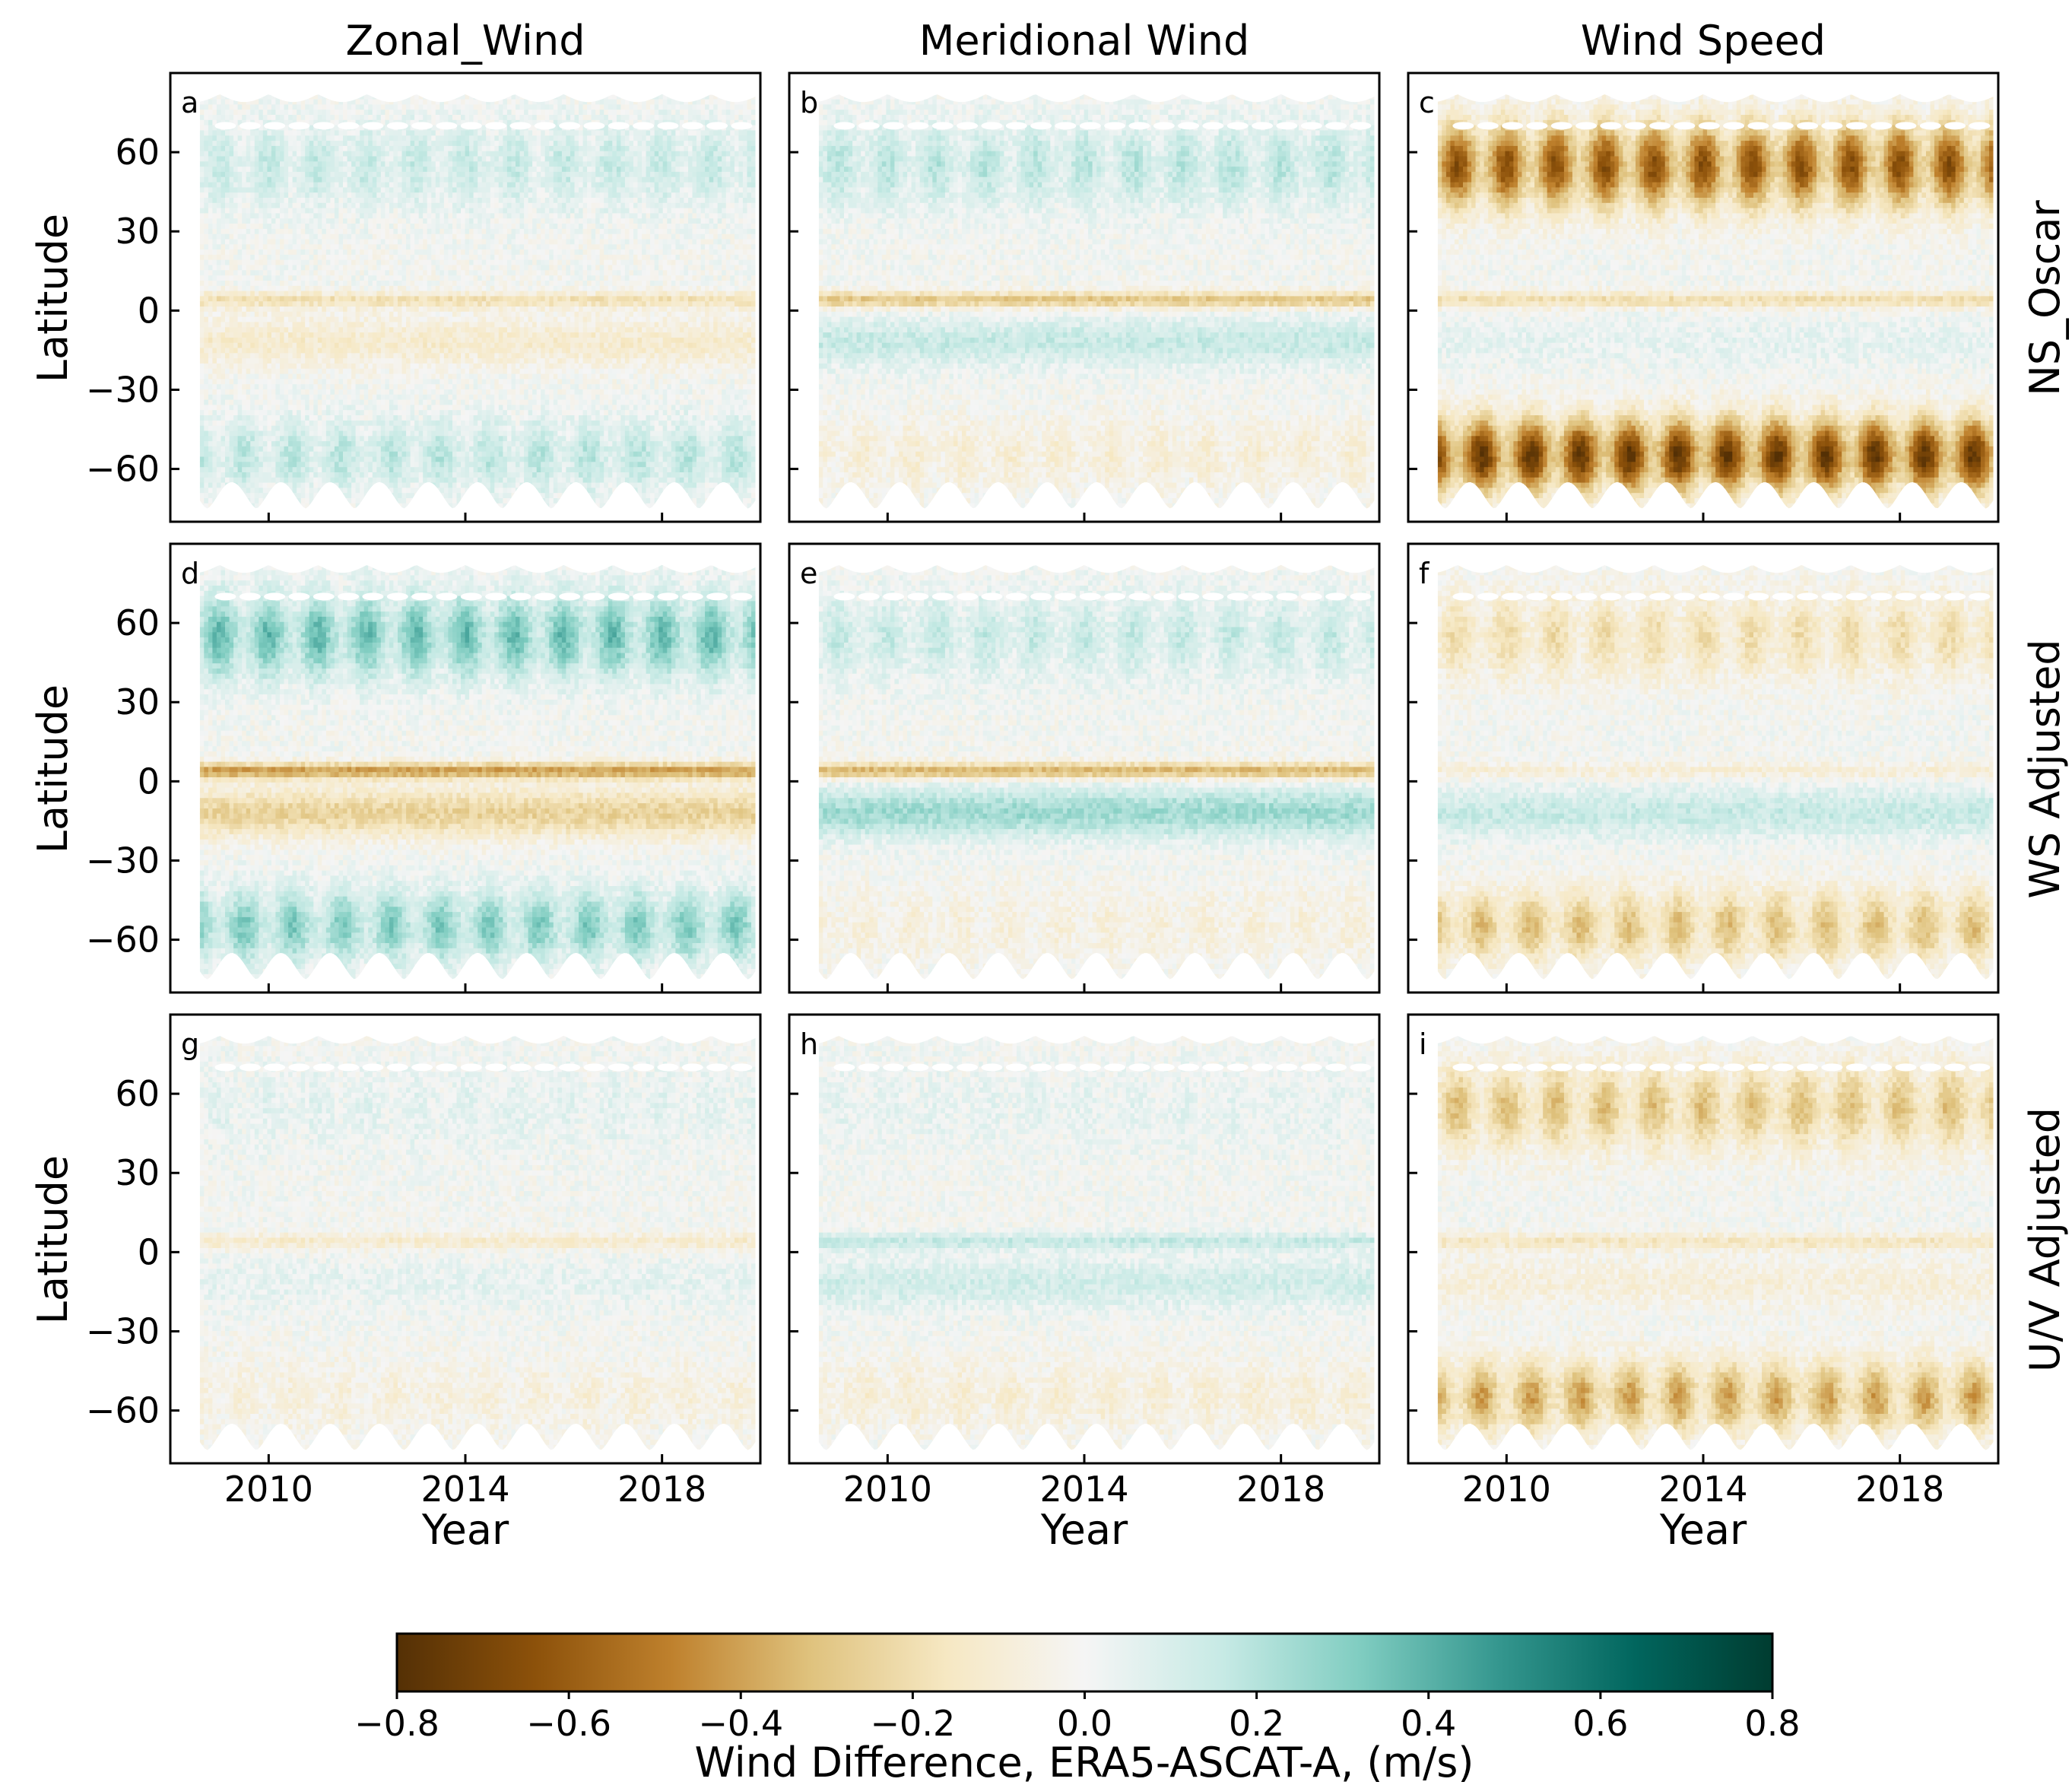  Describe the element at coordinates (149, 310) in the screenshot. I see `y-tick-label: 0` at that location.